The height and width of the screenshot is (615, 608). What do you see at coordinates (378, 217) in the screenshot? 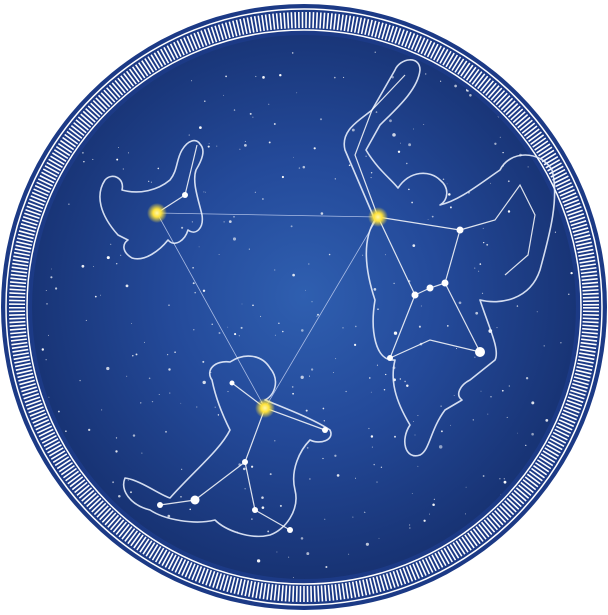
I see `yellow-star` at bounding box center [378, 217].